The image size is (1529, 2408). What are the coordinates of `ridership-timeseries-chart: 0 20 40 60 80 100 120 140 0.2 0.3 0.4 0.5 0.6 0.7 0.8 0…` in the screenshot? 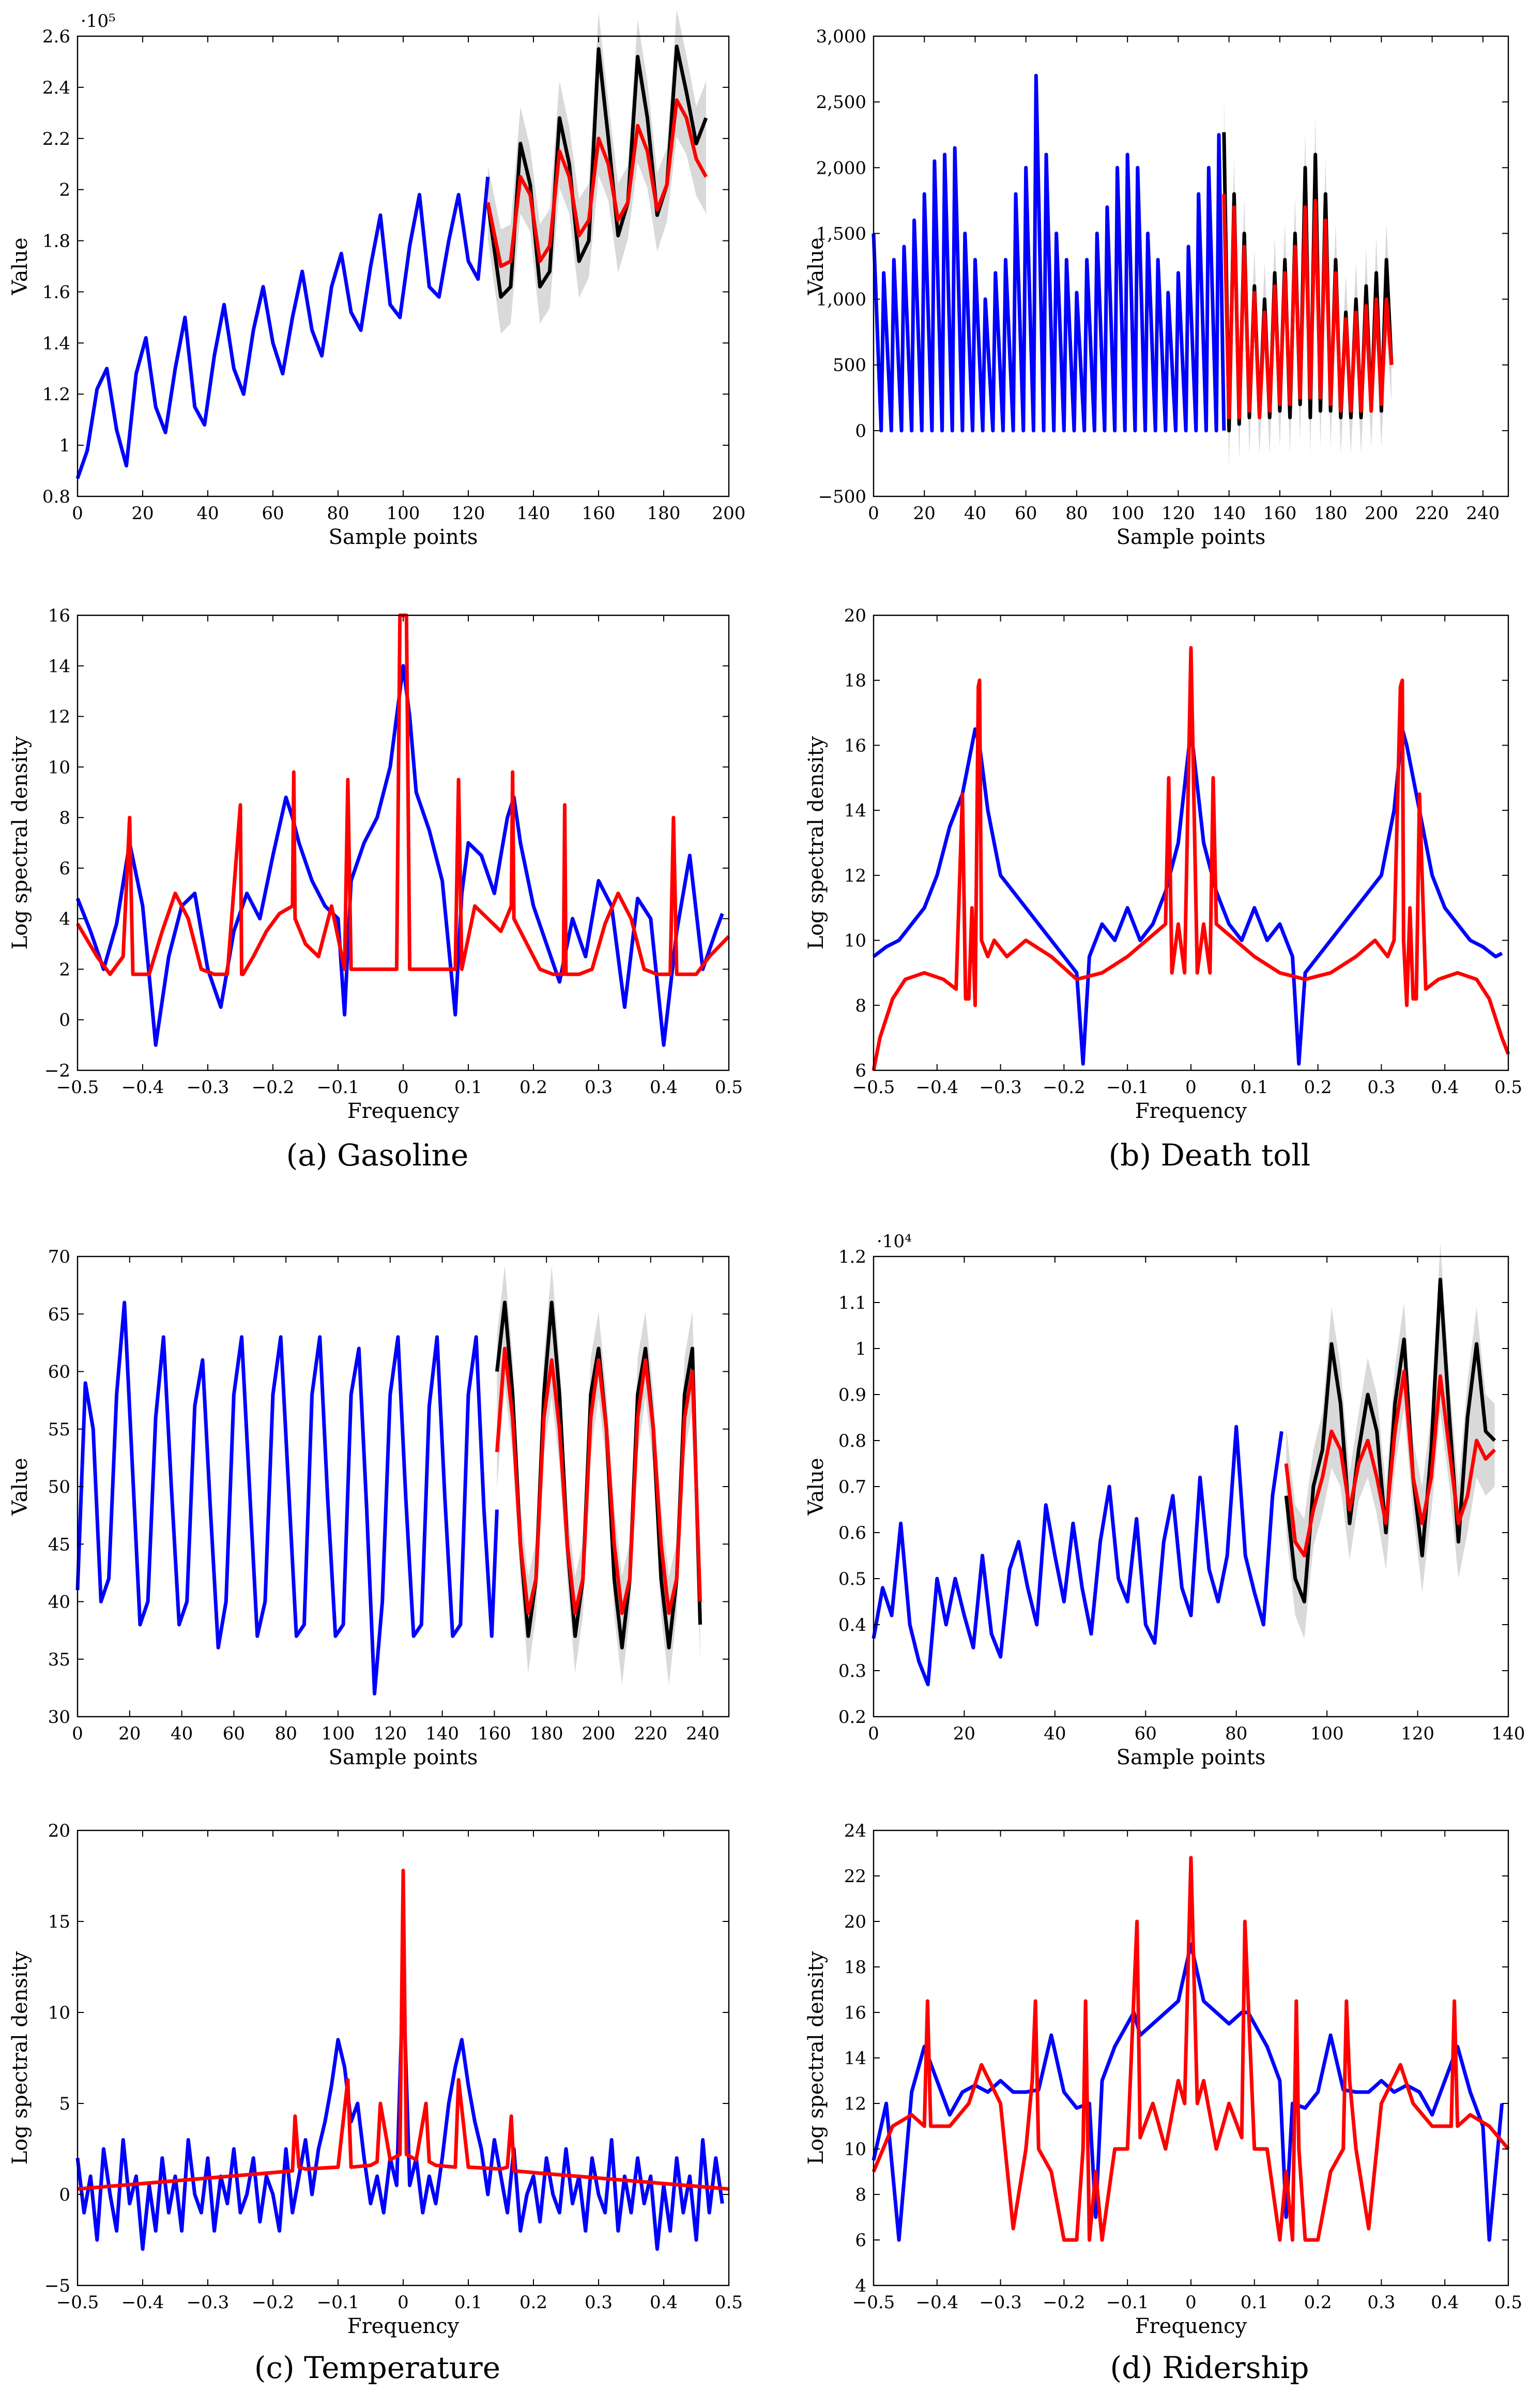 It's located at (1163, 1502).